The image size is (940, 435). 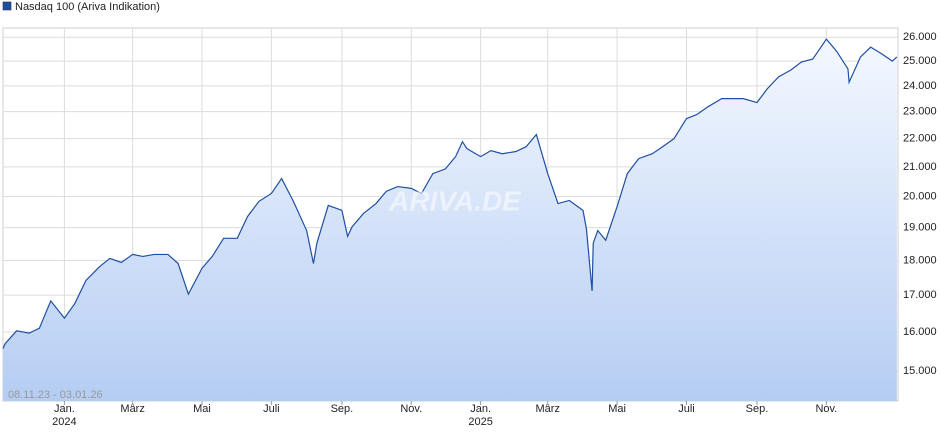 What do you see at coordinates (480, 422) in the screenshot?
I see `year-label: 2025` at bounding box center [480, 422].